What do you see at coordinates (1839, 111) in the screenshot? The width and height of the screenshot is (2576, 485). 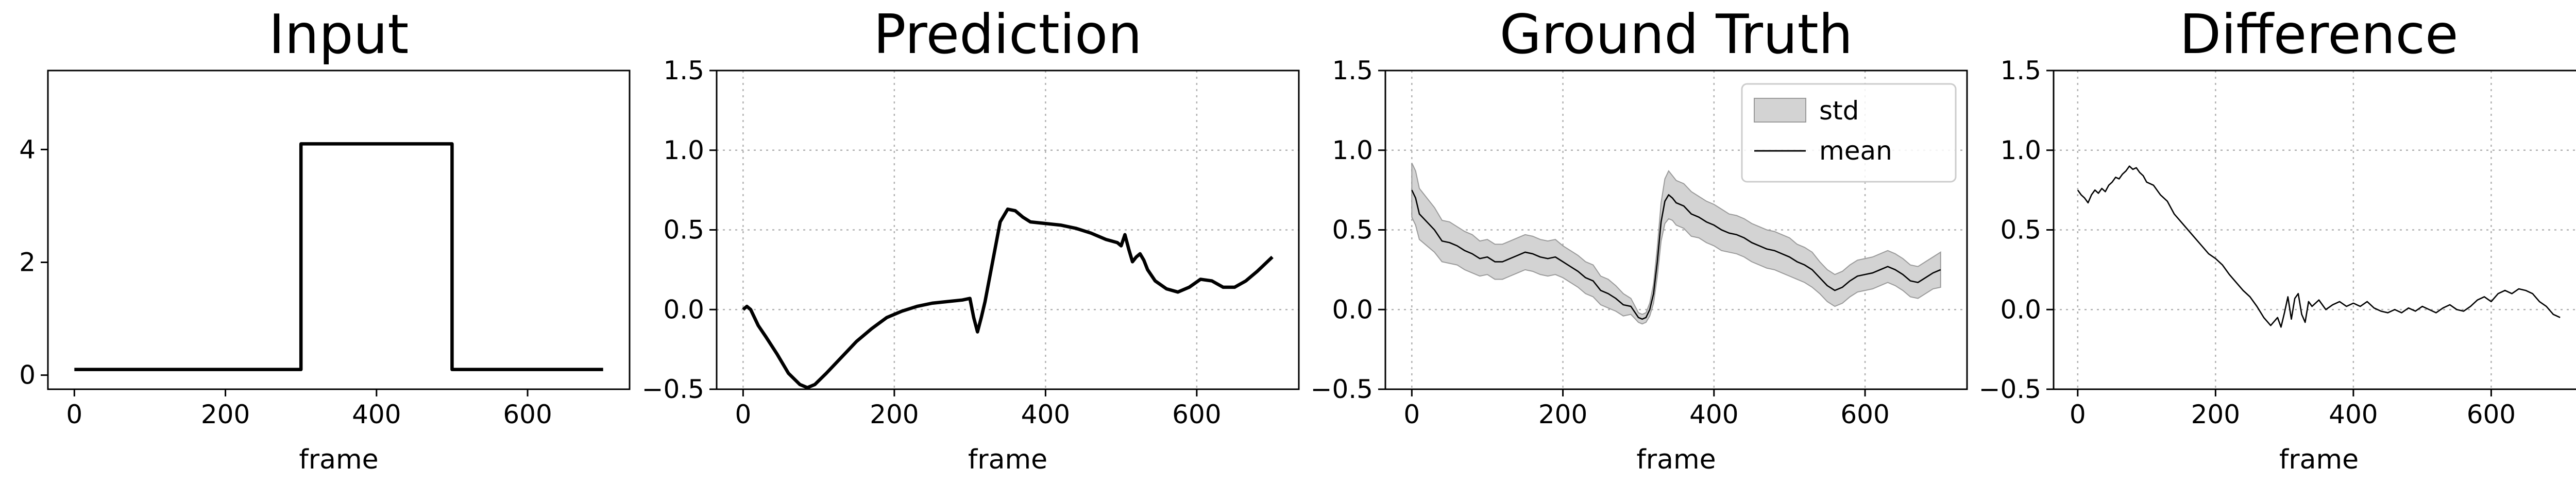 I see `legend-label-std: std` at bounding box center [1839, 111].